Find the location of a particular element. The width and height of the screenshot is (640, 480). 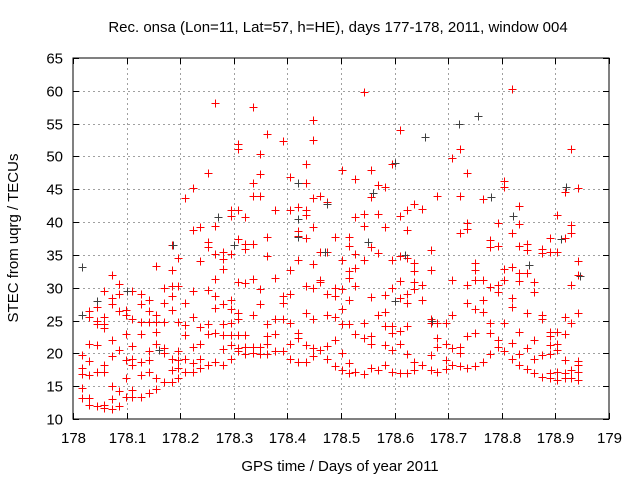

y-tick-label: 55 is located at coordinates (54, 125).